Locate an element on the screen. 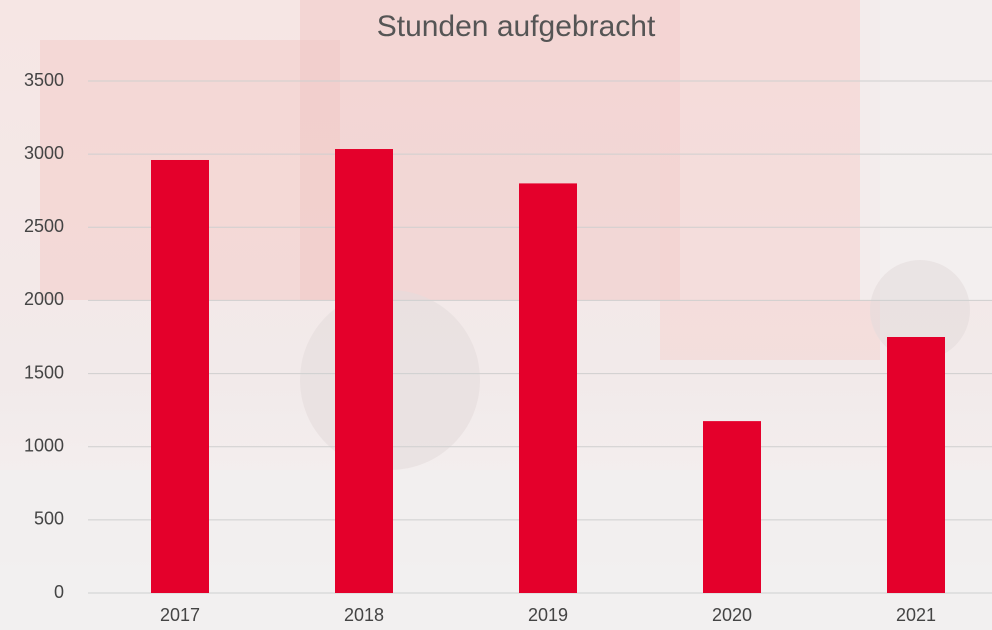 The width and height of the screenshot is (992, 630). x-tick-label: 2019 is located at coordinates (548, 615).